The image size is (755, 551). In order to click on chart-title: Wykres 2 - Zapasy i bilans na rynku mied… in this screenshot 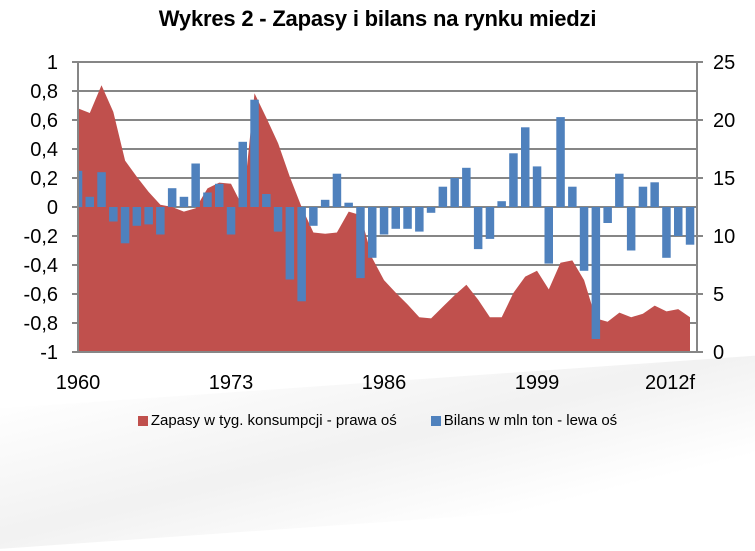, I will do `click(377, 18)`.